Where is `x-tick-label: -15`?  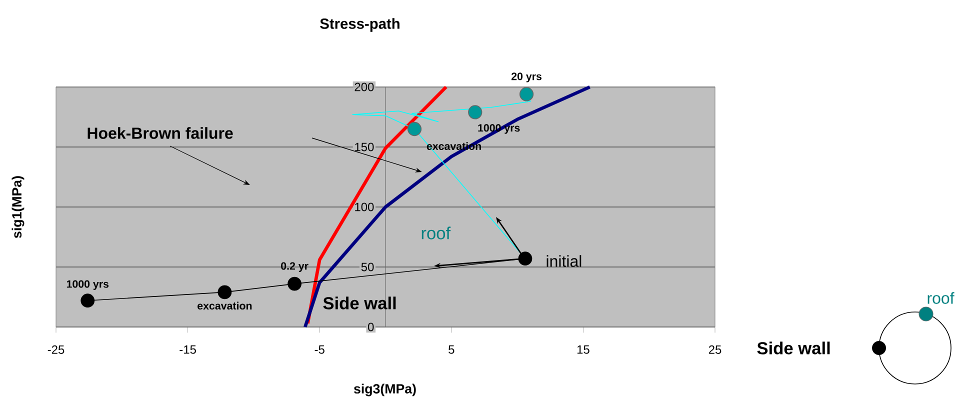
x-tick-label: -15 is located at coordinates (188, 349).